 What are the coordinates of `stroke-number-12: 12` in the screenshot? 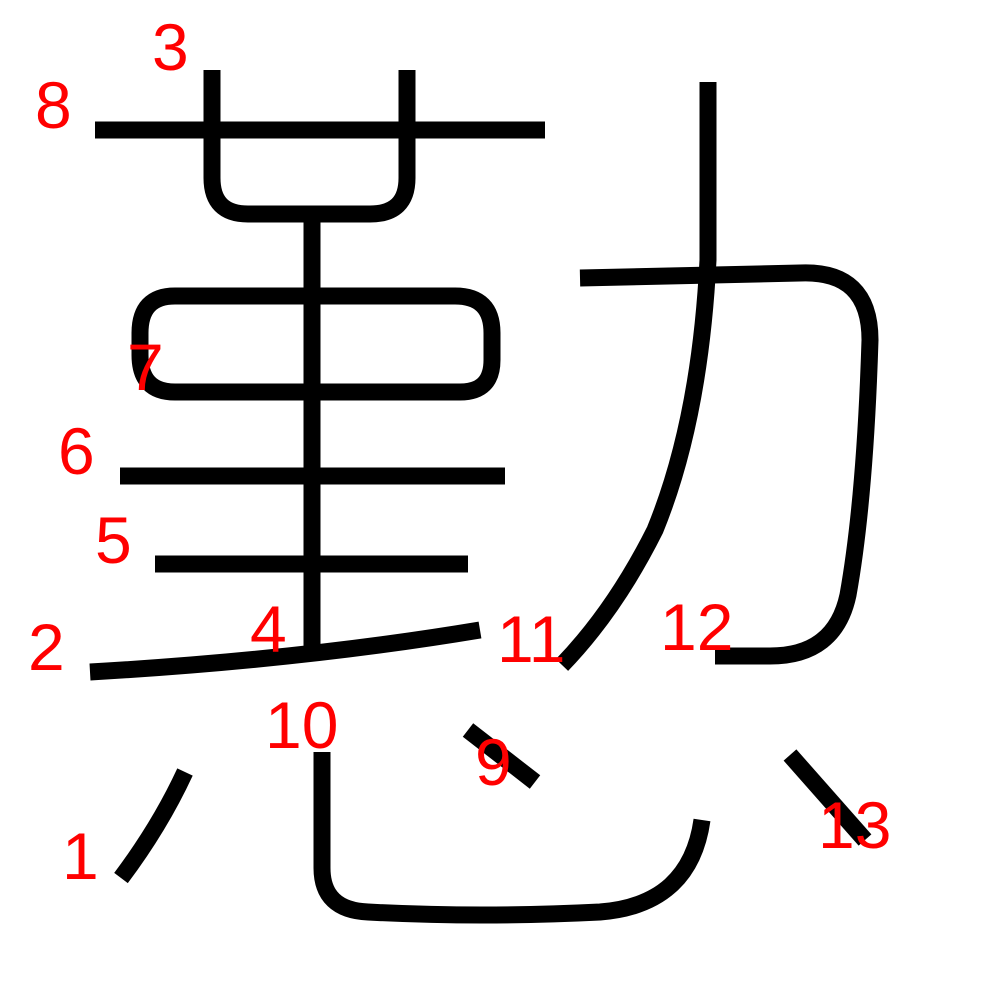 It's located at (696, 627).